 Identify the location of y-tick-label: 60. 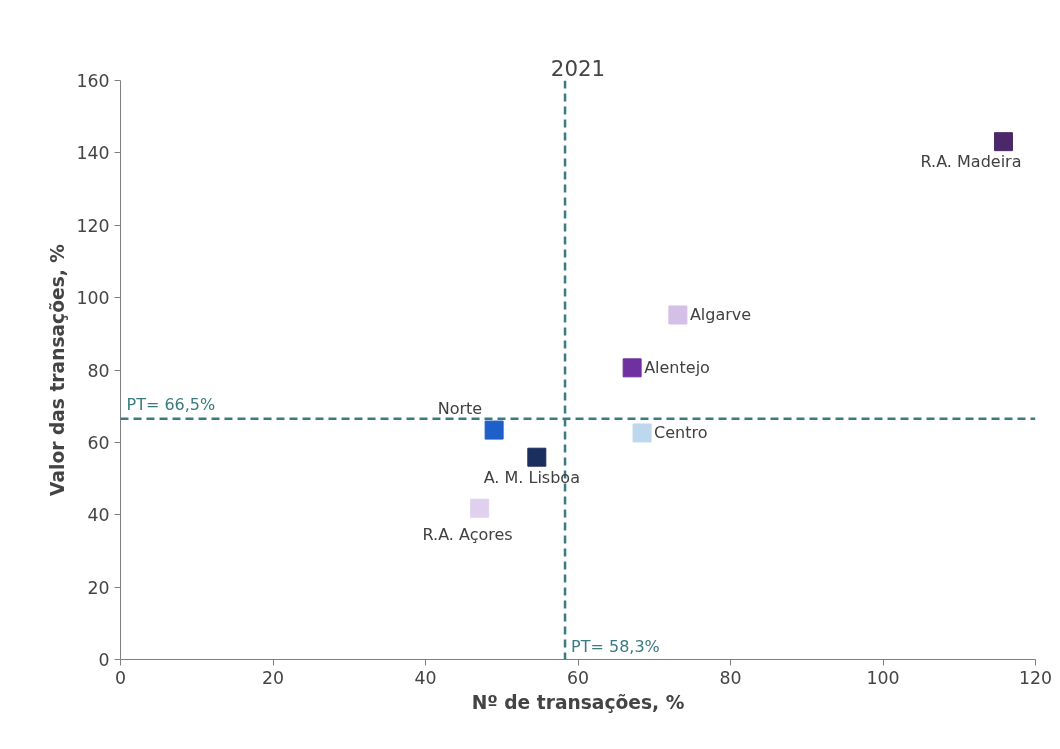
(98, 442).